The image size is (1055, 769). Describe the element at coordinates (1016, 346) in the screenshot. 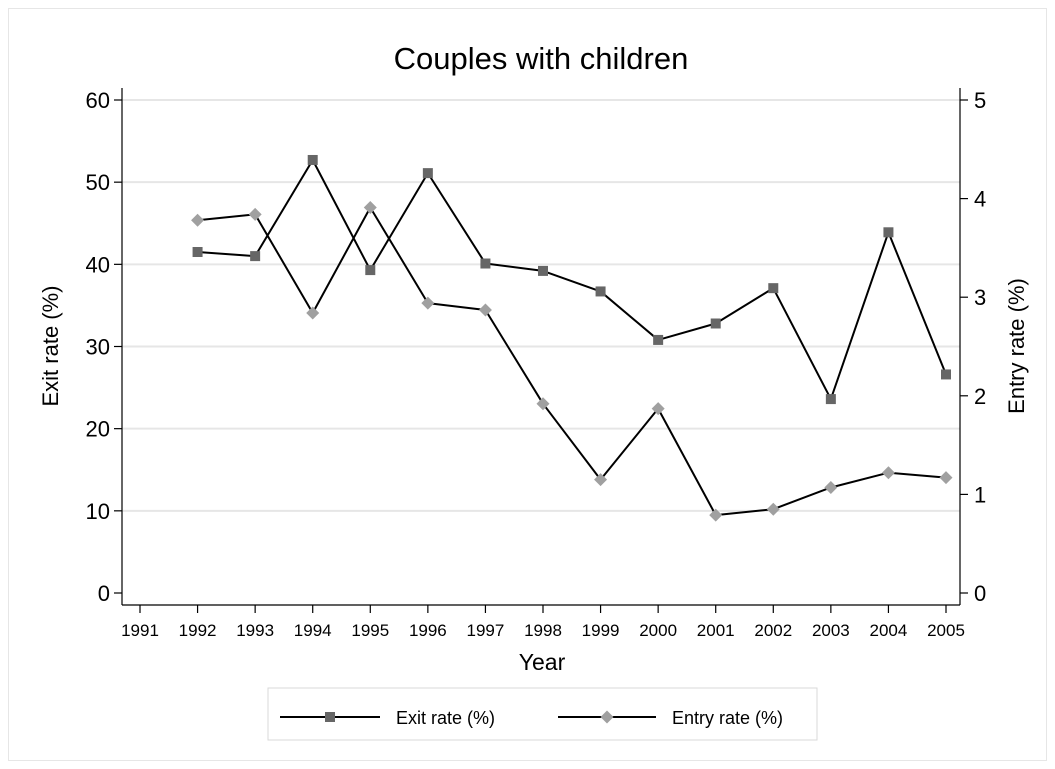

I see `y-axis-right-label: Entry rate (%)` at that location.